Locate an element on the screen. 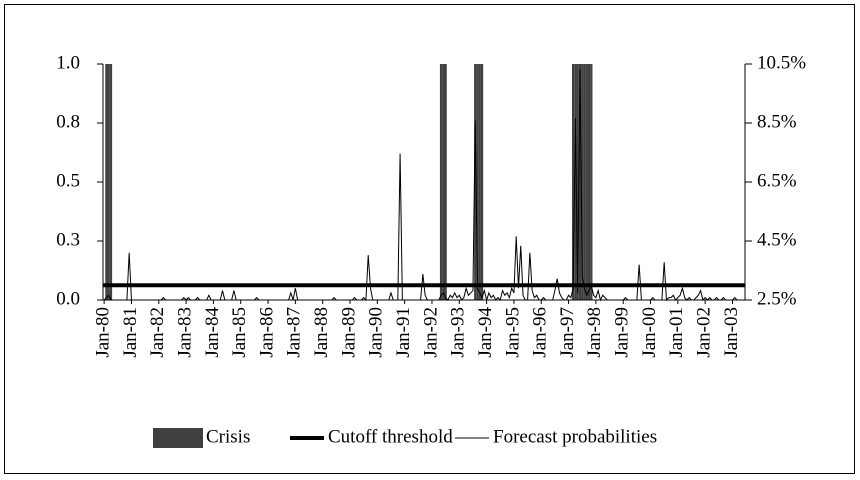 The width and height of the screenshot is (860, 480). x-tick-label: Jan-01 is located at coordinates (676, 332).